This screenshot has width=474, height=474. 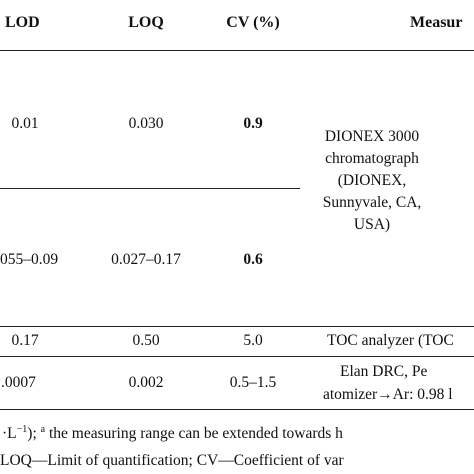 I want to click on measurement-line-2: chromatograph, so click(x=372, y=158).